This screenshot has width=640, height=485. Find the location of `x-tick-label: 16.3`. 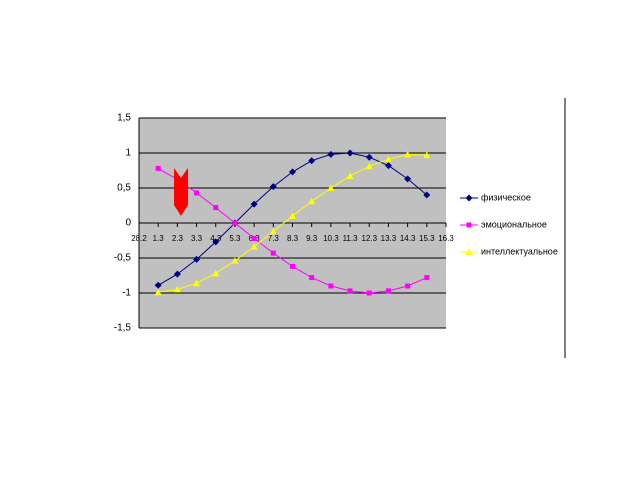

x-tick-label: 16.3 is located at coordinates (446, 238).